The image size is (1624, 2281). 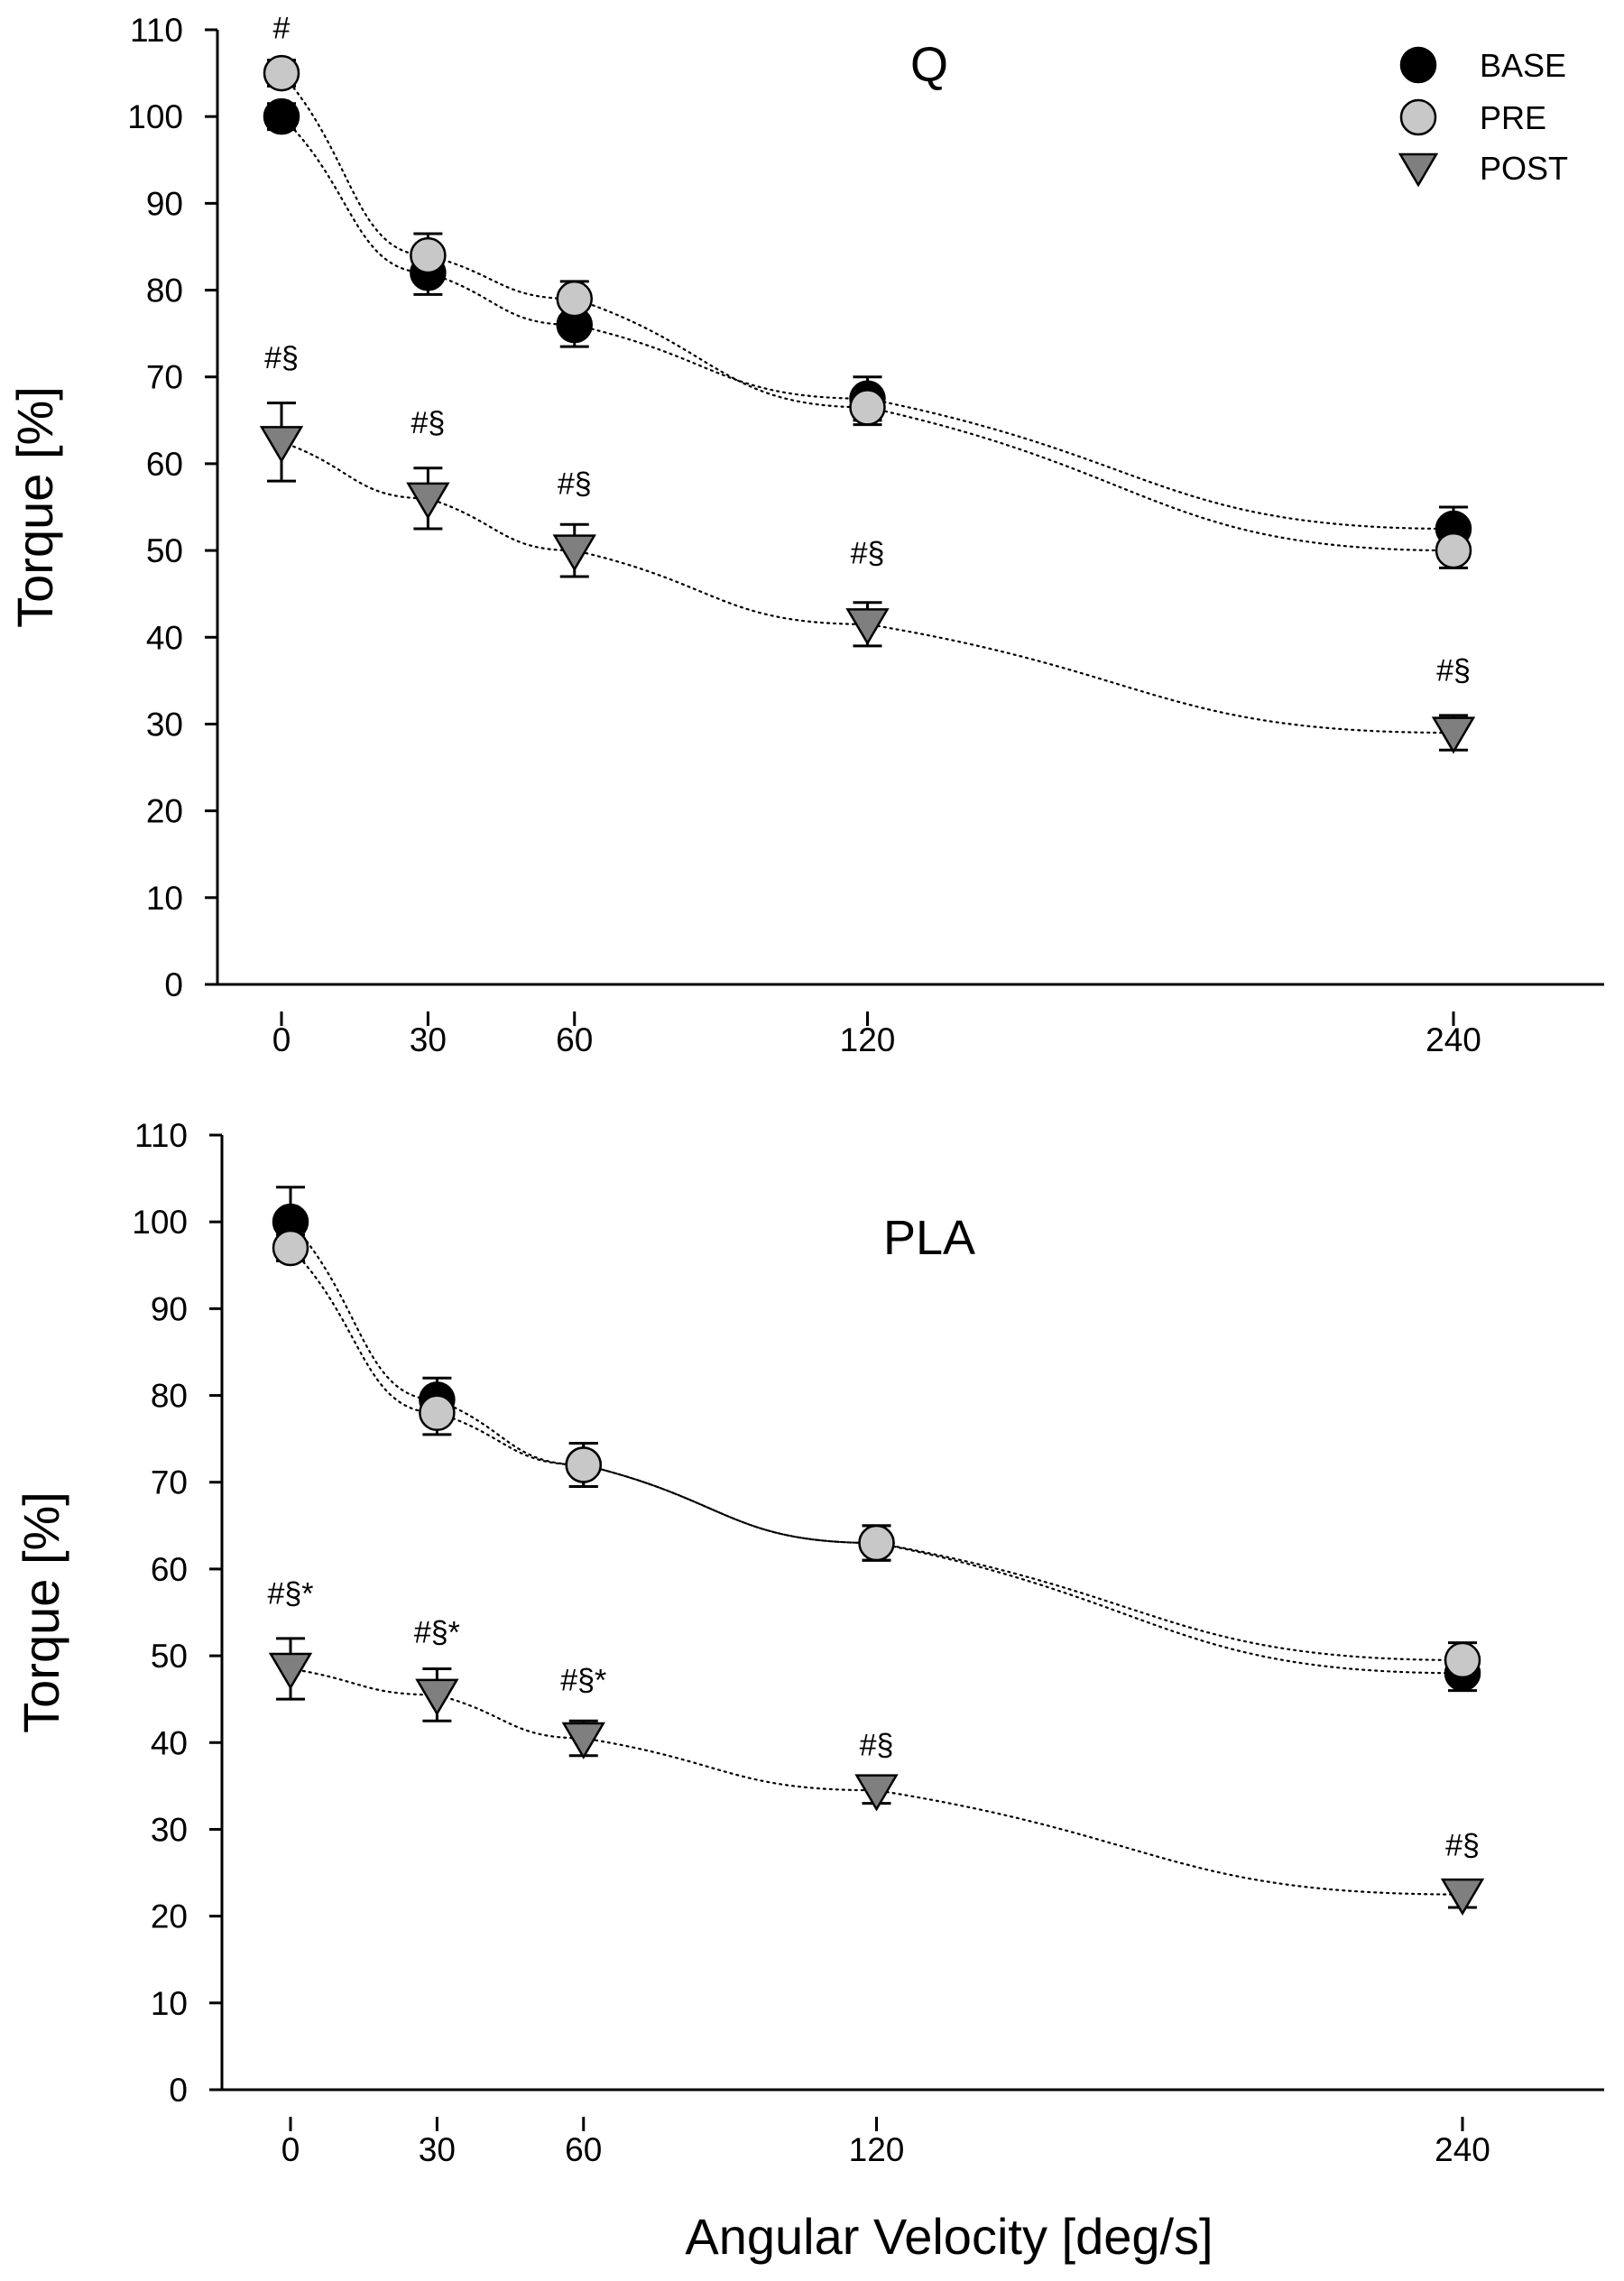 I want to click on legend-label-pre: PRE, so click(x=1513, y=117).